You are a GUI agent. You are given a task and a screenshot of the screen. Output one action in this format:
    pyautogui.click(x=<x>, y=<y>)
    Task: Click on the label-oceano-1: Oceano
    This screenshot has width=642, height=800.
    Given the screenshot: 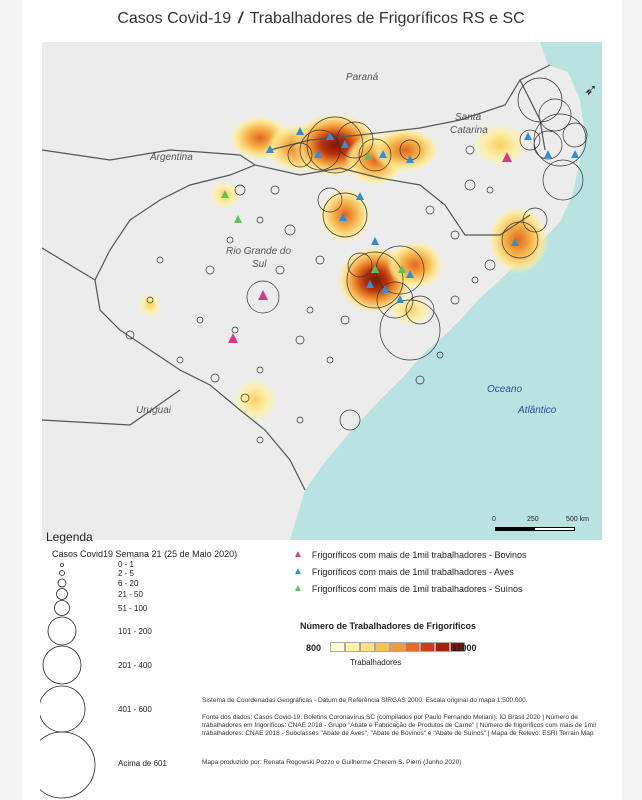 What is the action you would take?
    pyautogui.click(x=505, y=389)
    